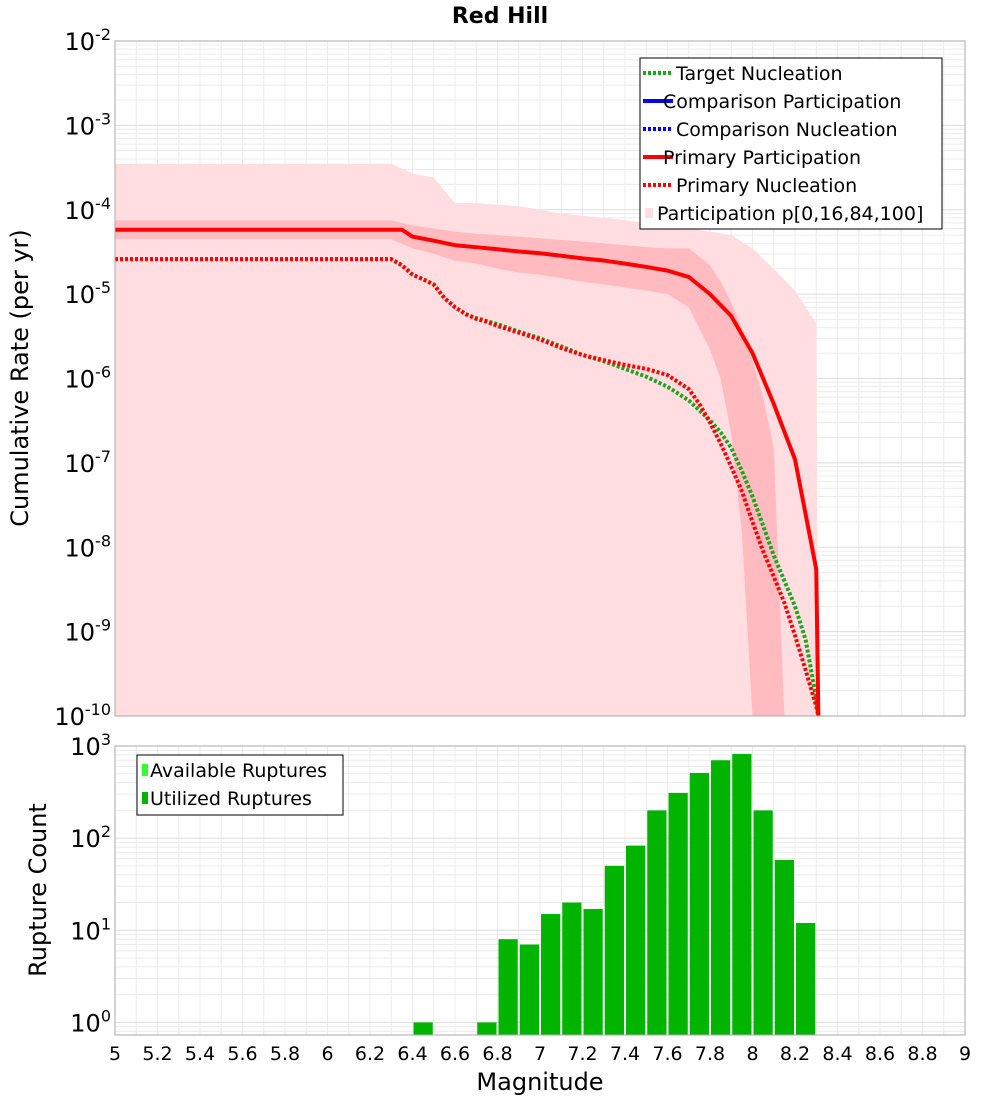 This screenshot has width=1000, height=1100. Describe the element at coordinates (88, 378) in the screenshot. I see `rate-tick-label: 10⁻⁶` at that location.